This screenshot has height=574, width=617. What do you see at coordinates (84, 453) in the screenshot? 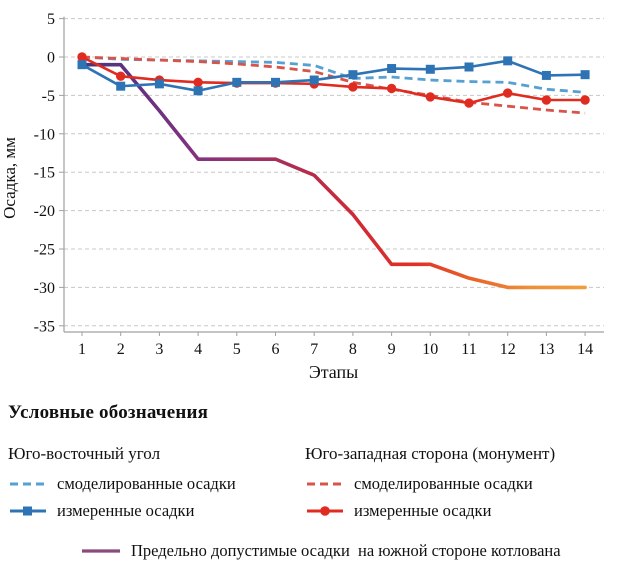
I see `legend-column-title: Юго-восточный угол` at bounding box center [84, 453].